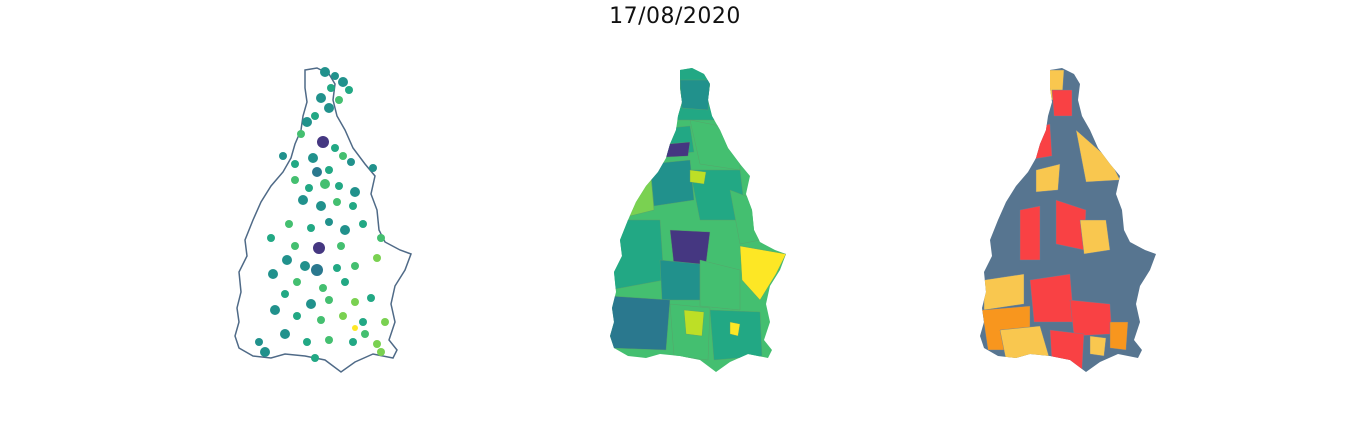 The height and width of the screenshot is (444, 1350). Describe the element at coordinates (1068, 220) in the screenshot. I see `classification-choropleth-panel` at that location.